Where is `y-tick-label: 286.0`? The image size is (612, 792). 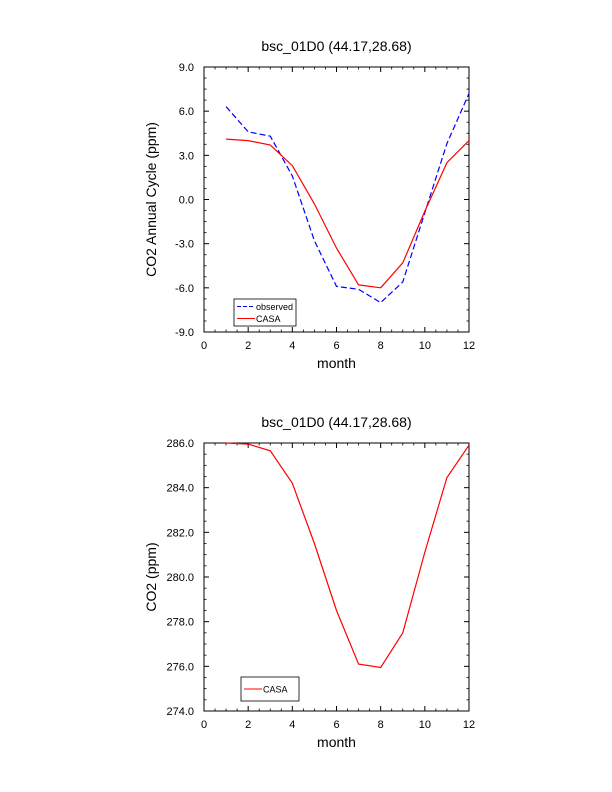
y-tick-label: 286.0 is located at coordinates (180, 444).